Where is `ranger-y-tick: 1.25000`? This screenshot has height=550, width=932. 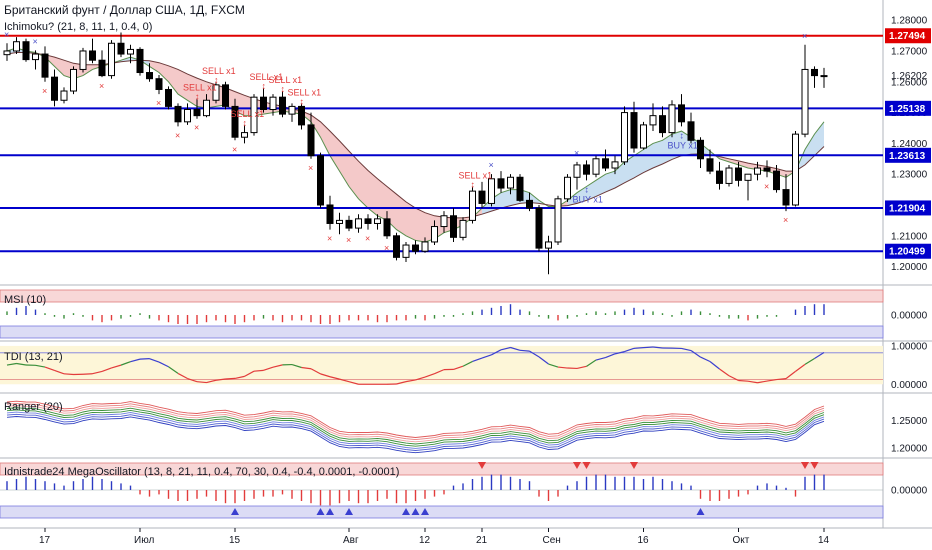 ranger-y-tick: 1.25000 is located at coordinates (909, 421).